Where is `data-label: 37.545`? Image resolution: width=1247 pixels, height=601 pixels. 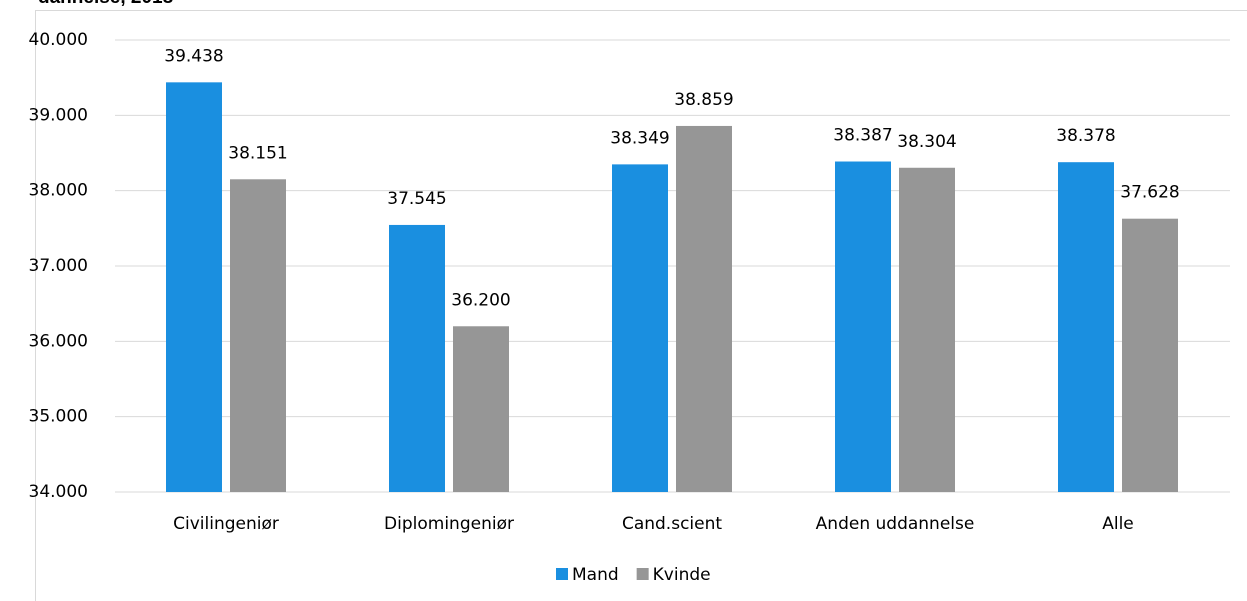
data-label: 37.545 is located at coordinates (416, 199).